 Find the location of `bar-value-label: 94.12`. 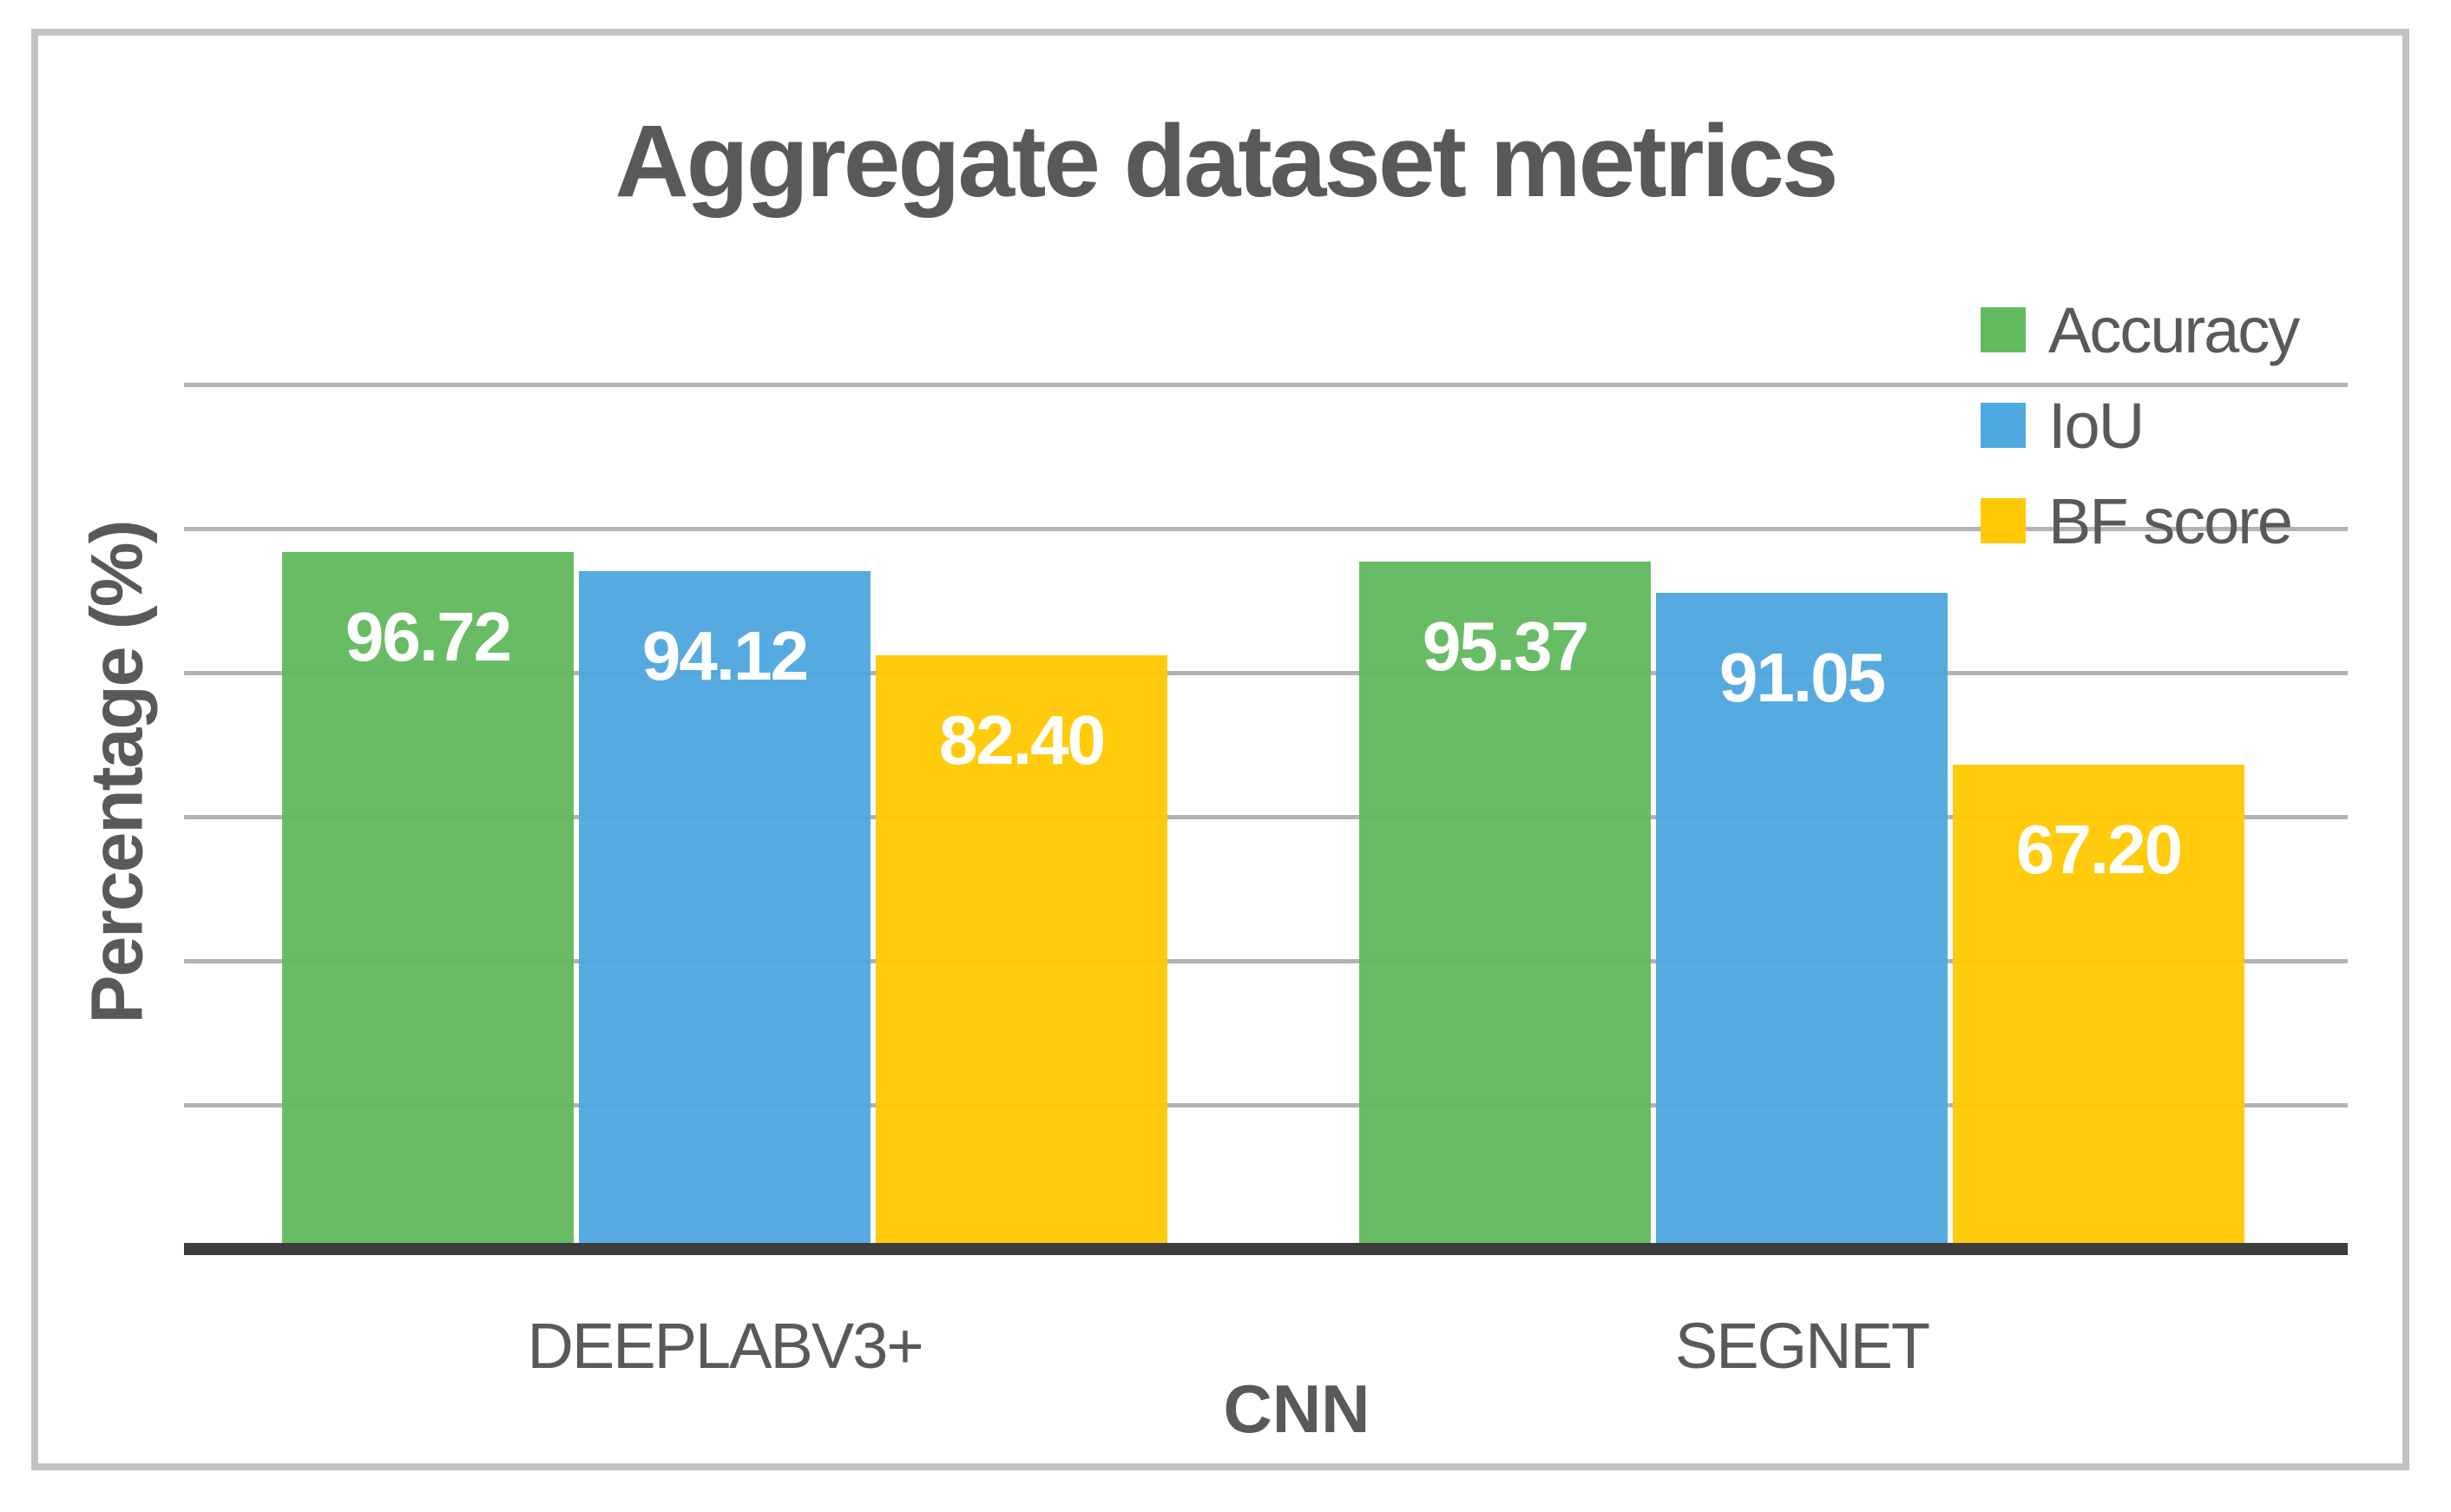

bar-value-label: 94.12 is located at coordinates (725, 655).